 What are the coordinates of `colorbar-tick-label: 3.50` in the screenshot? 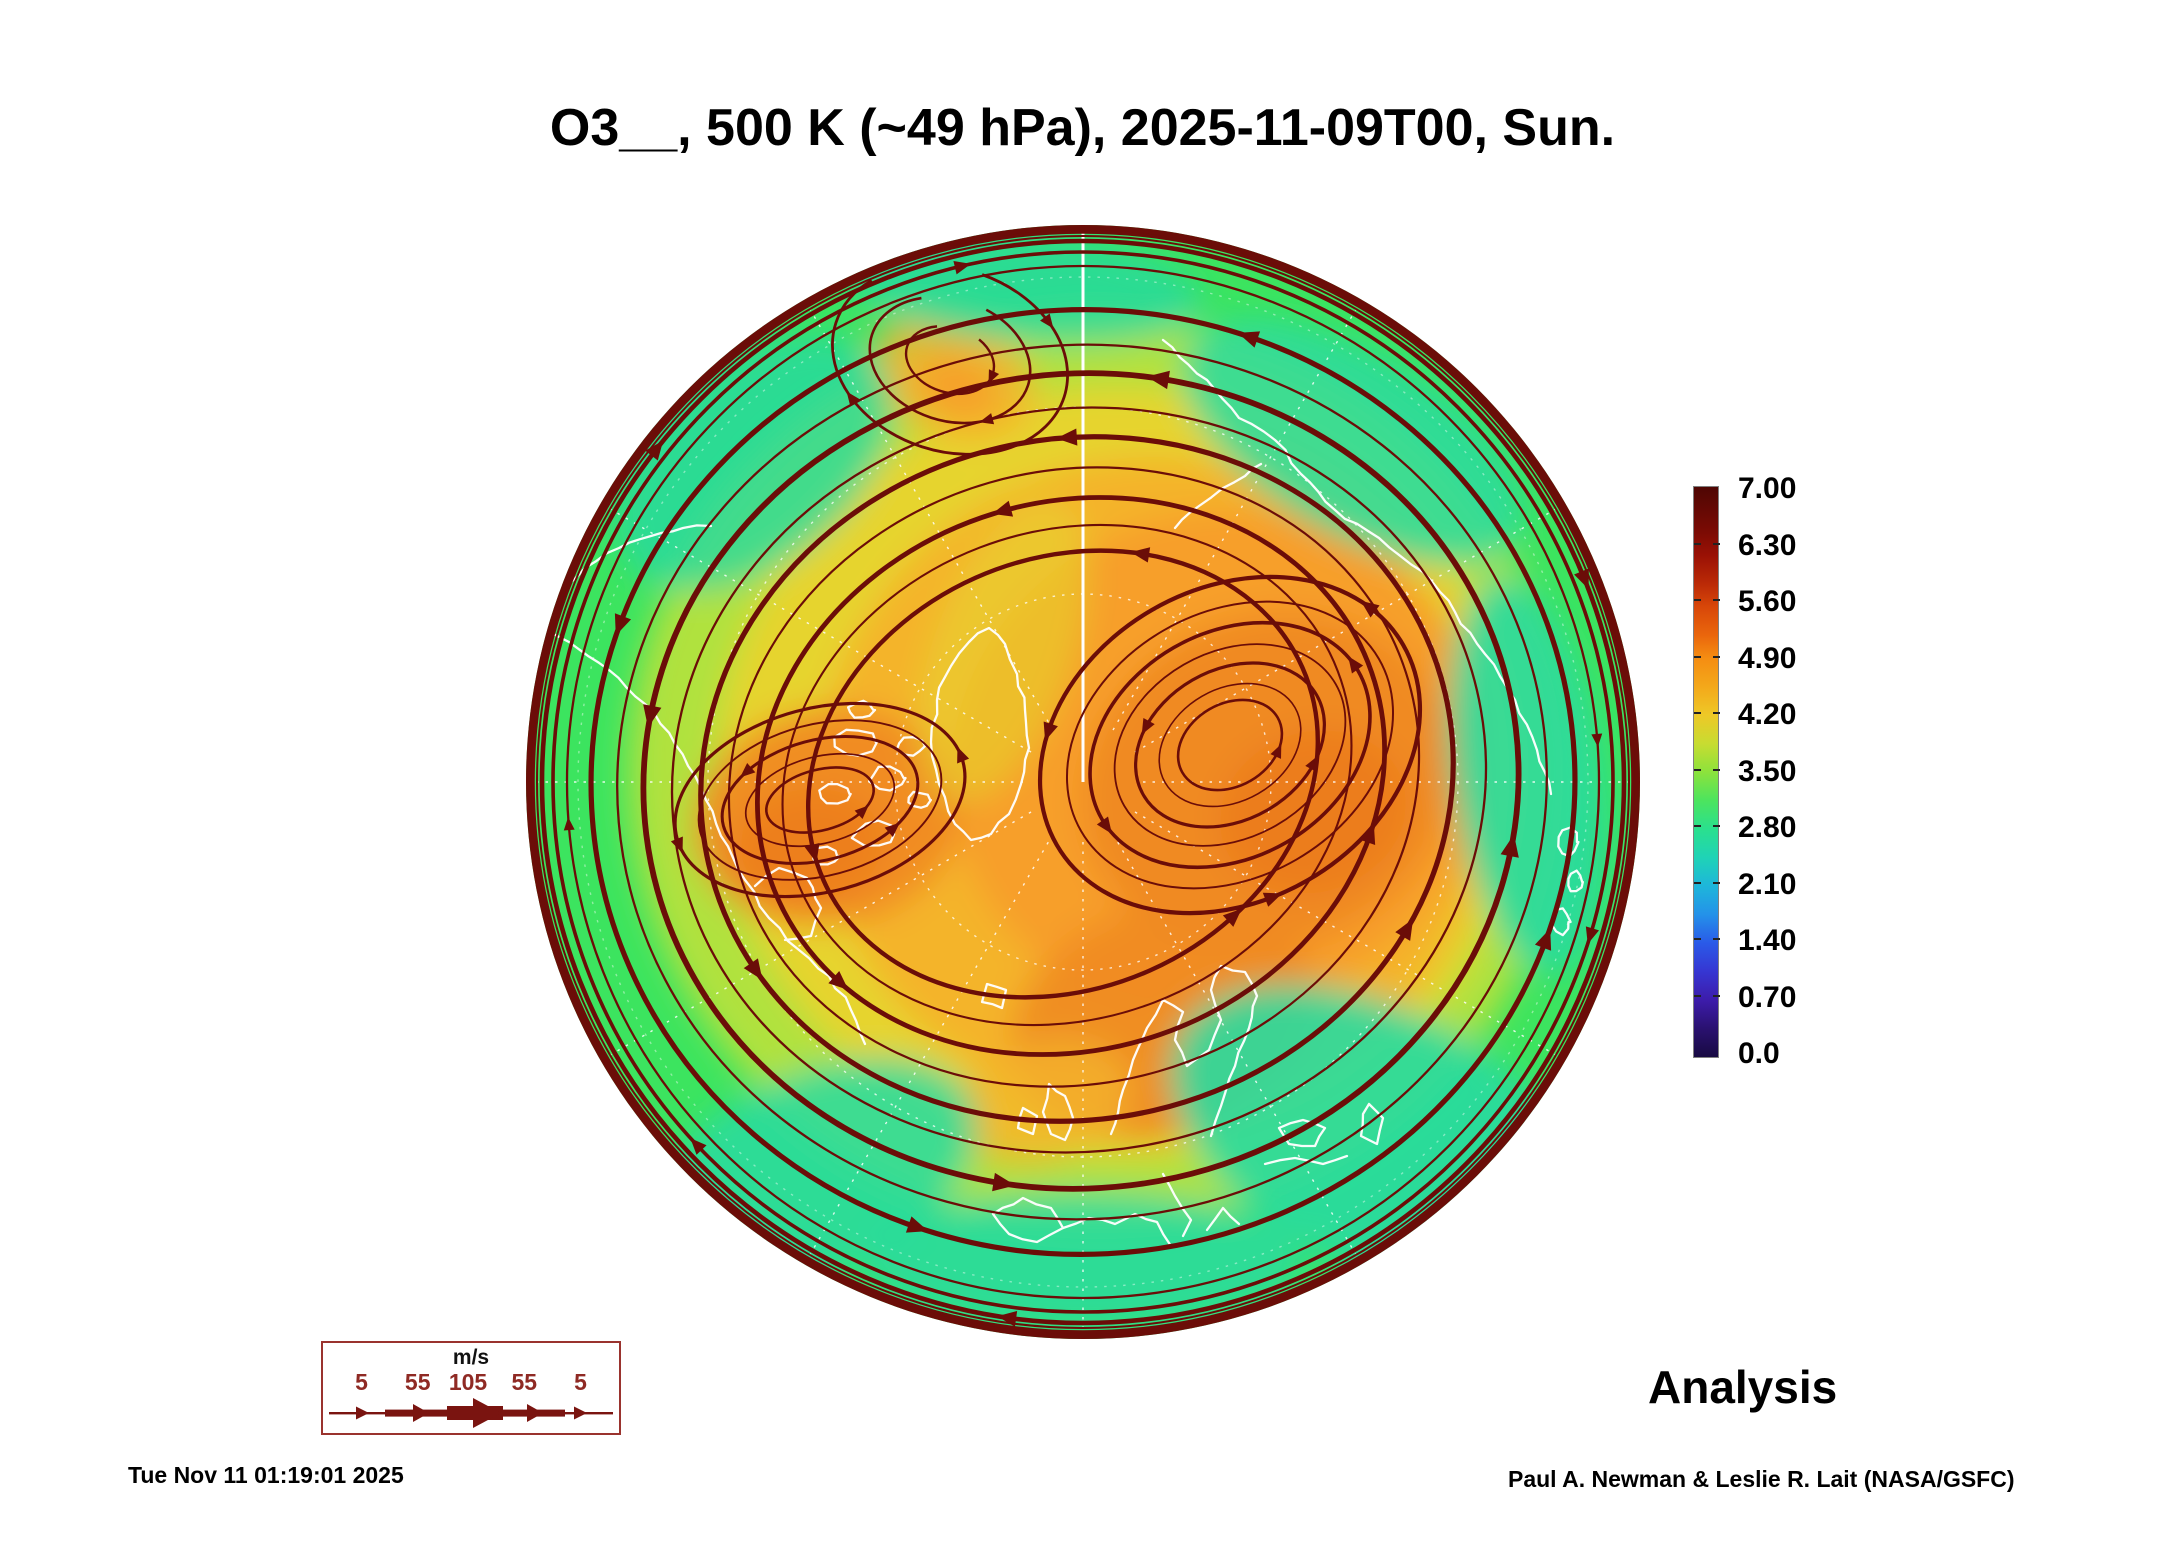 It's located at (1767, 771).